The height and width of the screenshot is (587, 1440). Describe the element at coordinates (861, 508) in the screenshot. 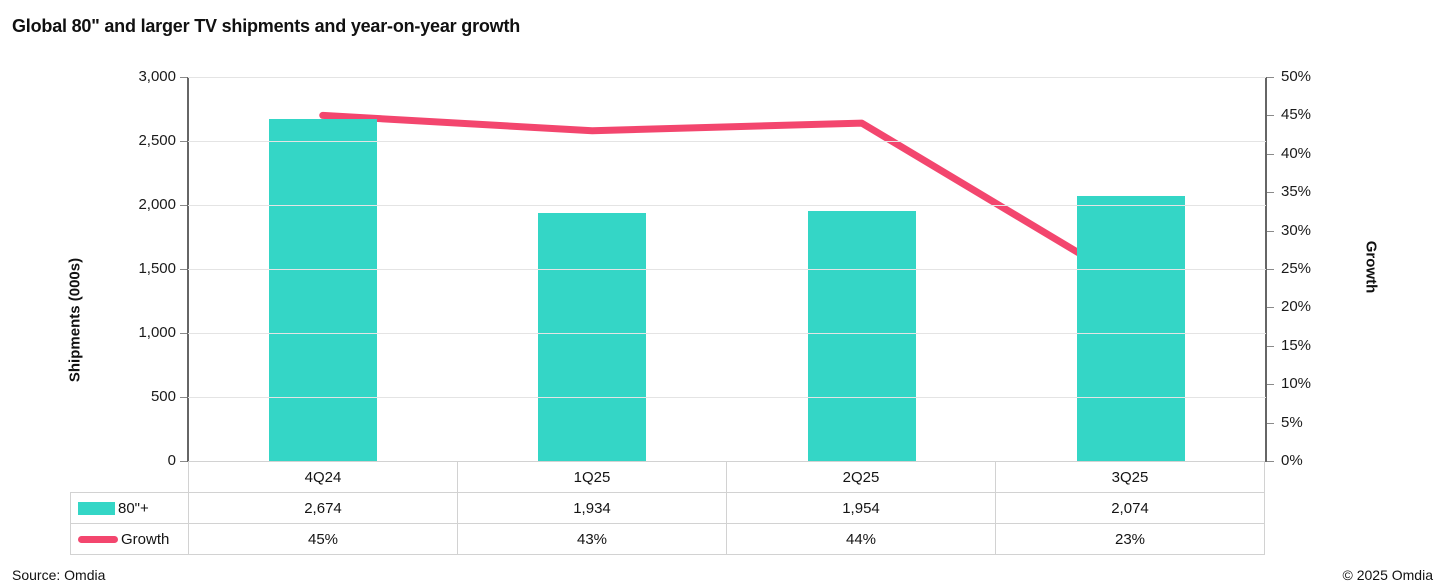

I see `value-cell-2Q25-shipments: 1,954` at that location.